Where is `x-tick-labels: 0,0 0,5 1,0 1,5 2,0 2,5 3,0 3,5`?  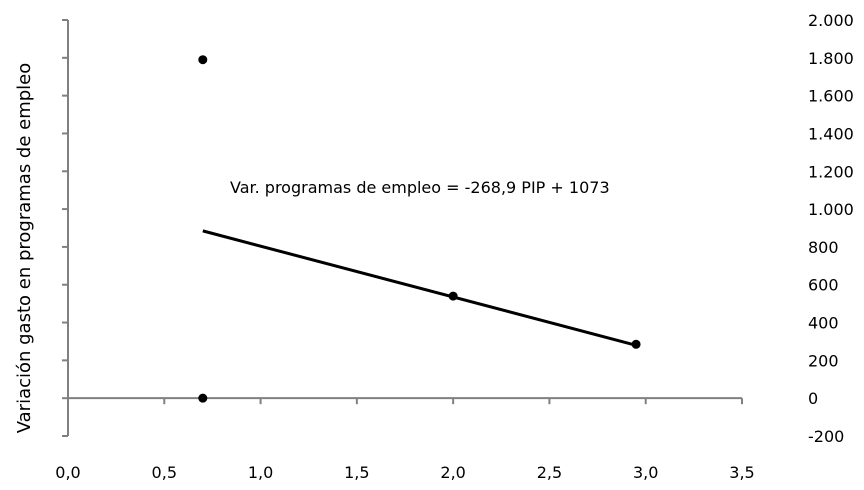
x-tick-labels: 0,0 0,5 1,0 1,5 2,0 2,5 3,0 3,5 is located at coordinates (404, 472).